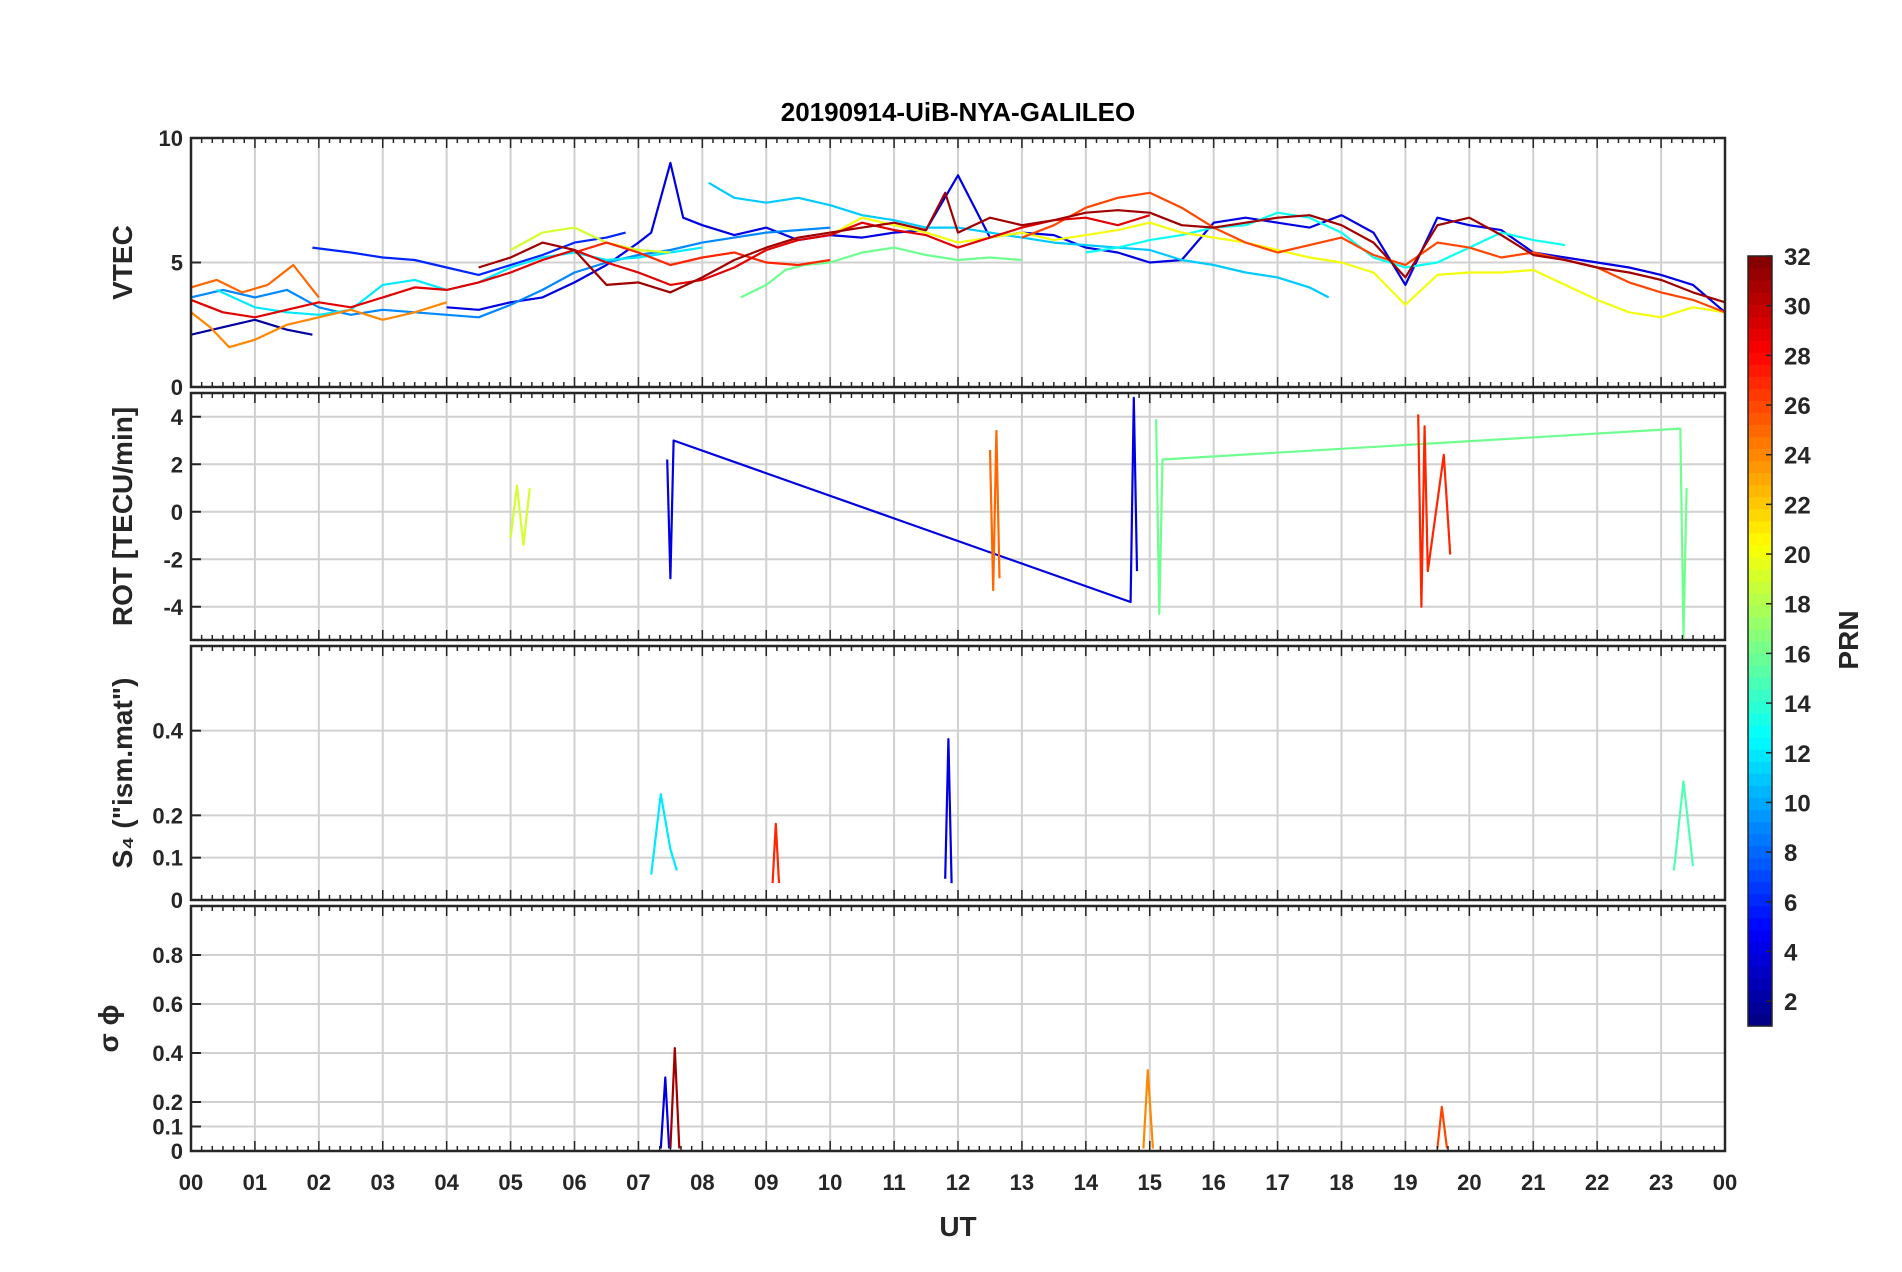 The width and height of the screenshot is (1902, 1272). Describe the element at coordinates (171, 138) in the screenshot. I see `y-tick-label: 10` at that location.